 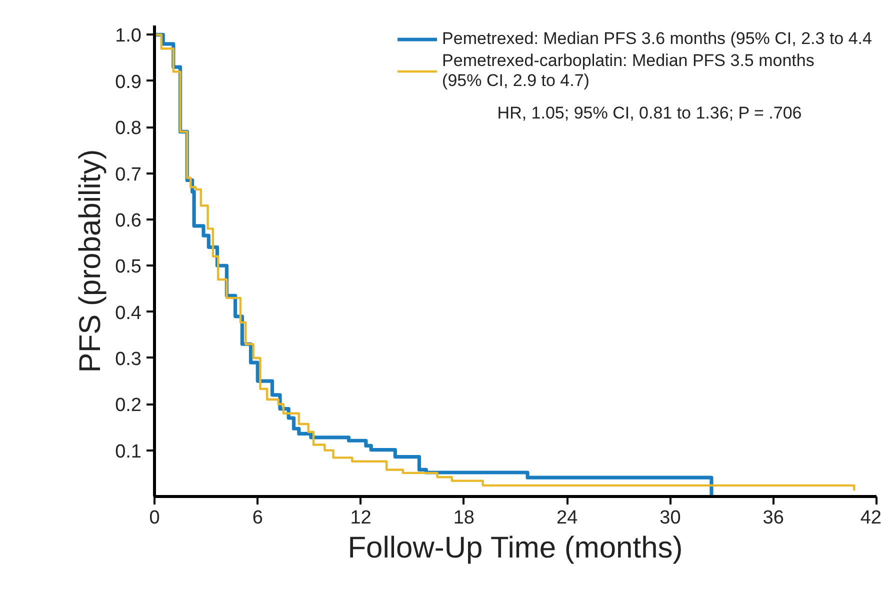 What do you see at coordinates (628, 71) in the screenshot?
I see `legend-label: Pemetrexed-carboplatin: Median PFS 3.5 months (95% CI, 2.9 to 4.7)` at bounding box center [628, 71].